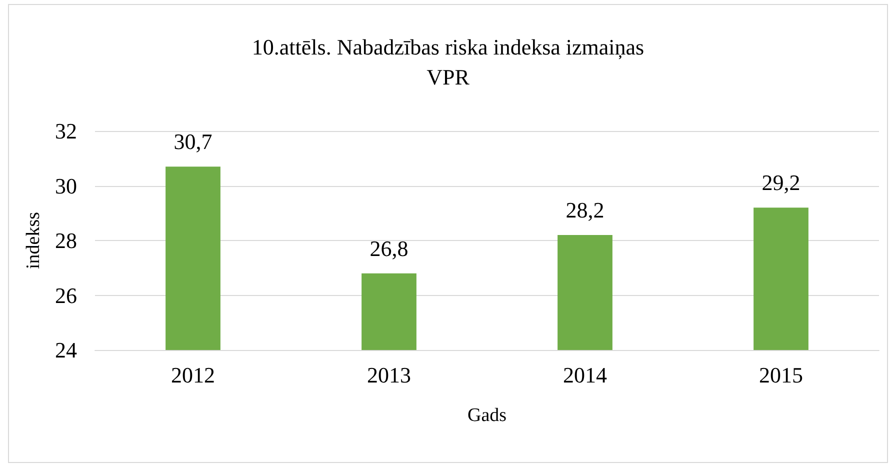 Image resolution: width=895 pixels, height=467 pixels. Describe the element at coordinates (585, 210) in the screenshot. I see `data-label: 28,2` at that location.